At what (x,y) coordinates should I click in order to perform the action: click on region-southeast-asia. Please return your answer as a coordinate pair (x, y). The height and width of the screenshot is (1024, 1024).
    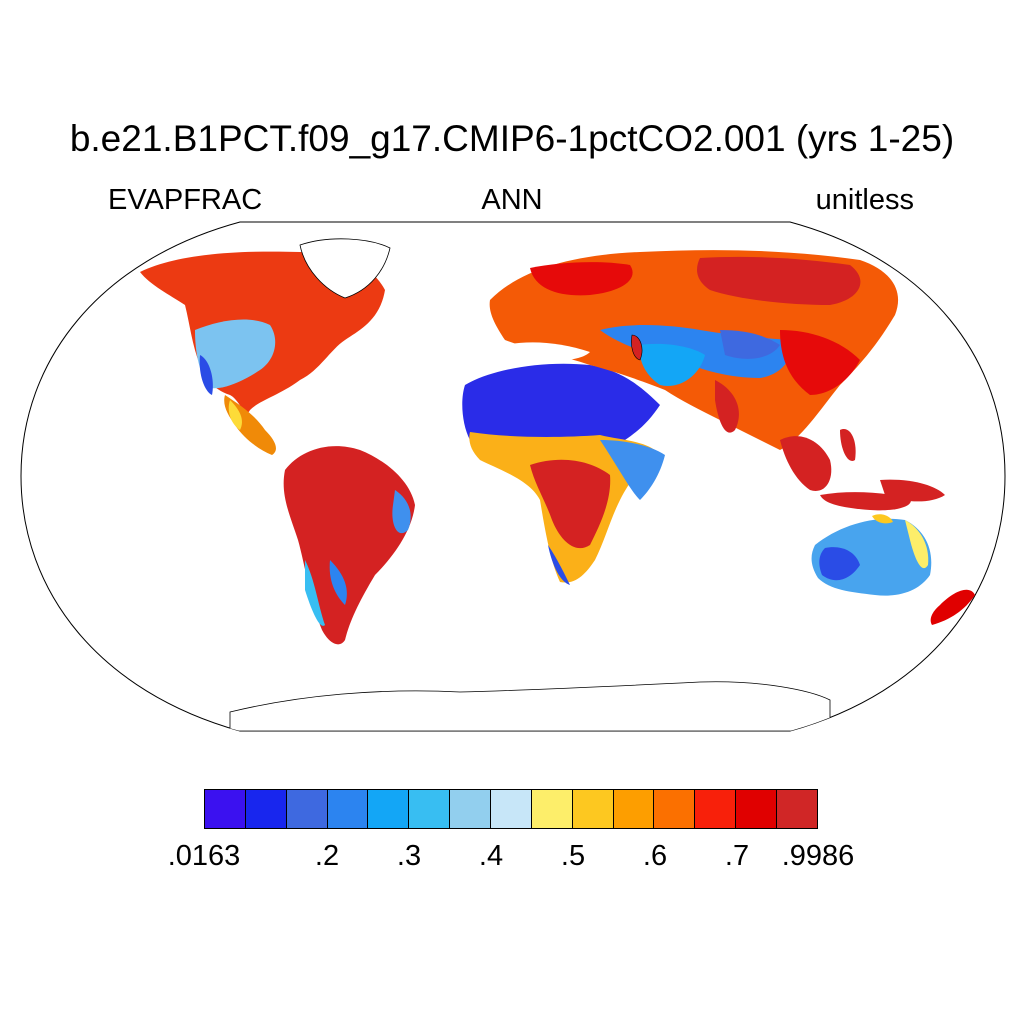
    Looking at the image, I should click on (862, 470).